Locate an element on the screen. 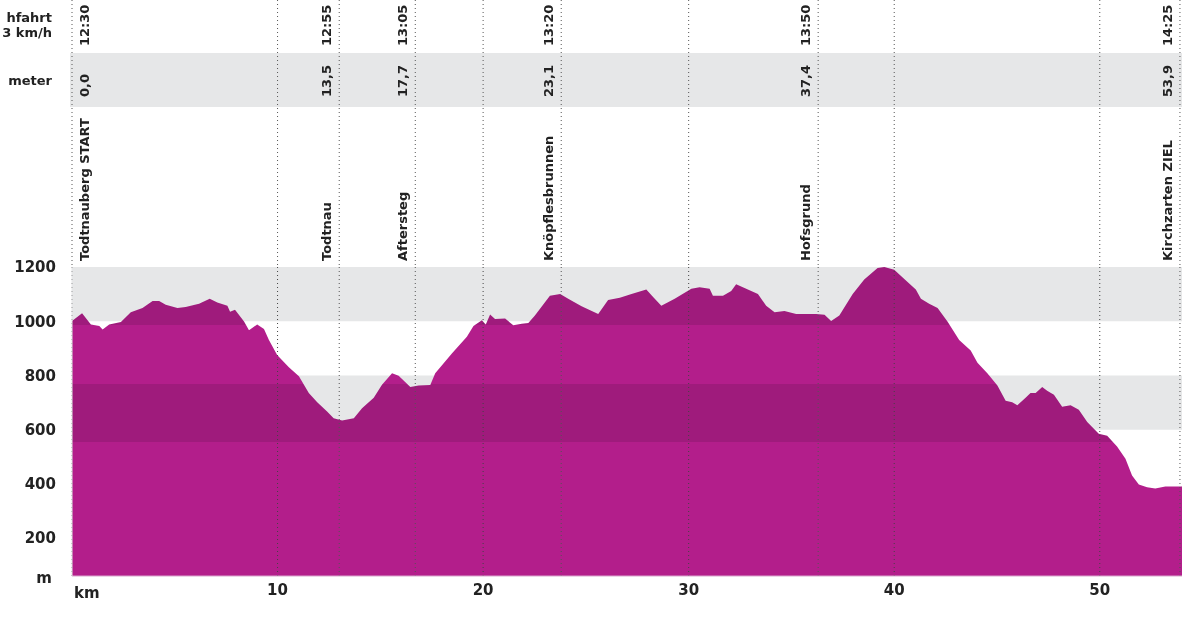 The width and height of the screenshot is (1182, 624). text: 12:30 is located at coordinates (84, 25).